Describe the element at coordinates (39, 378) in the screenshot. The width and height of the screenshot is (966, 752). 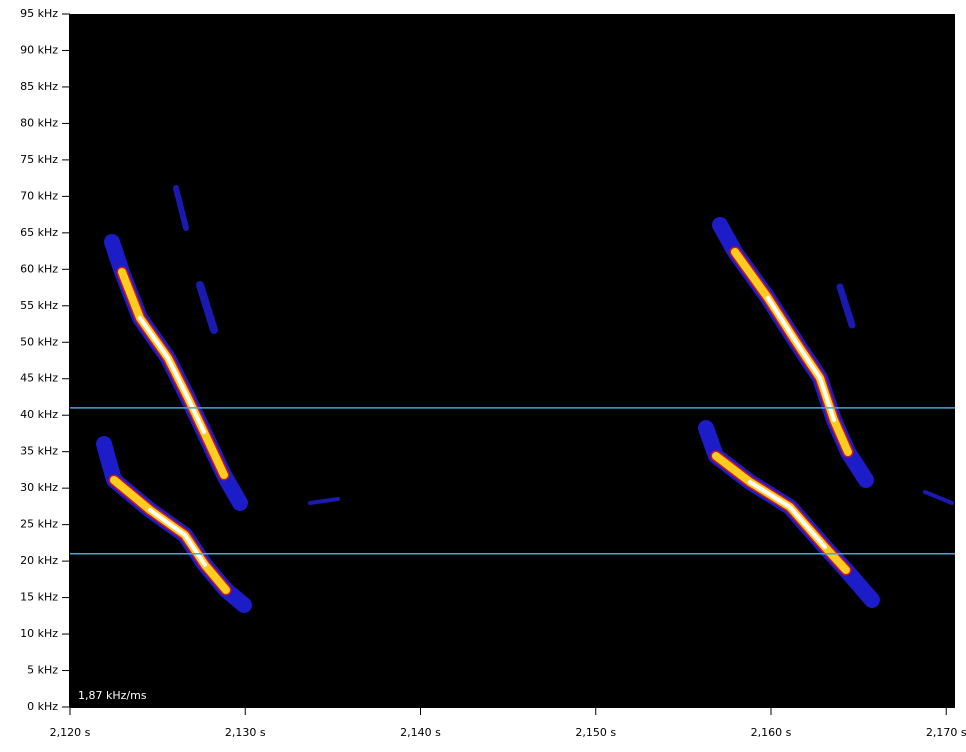
I see `y-tick-label: 45 kHz` at that location.